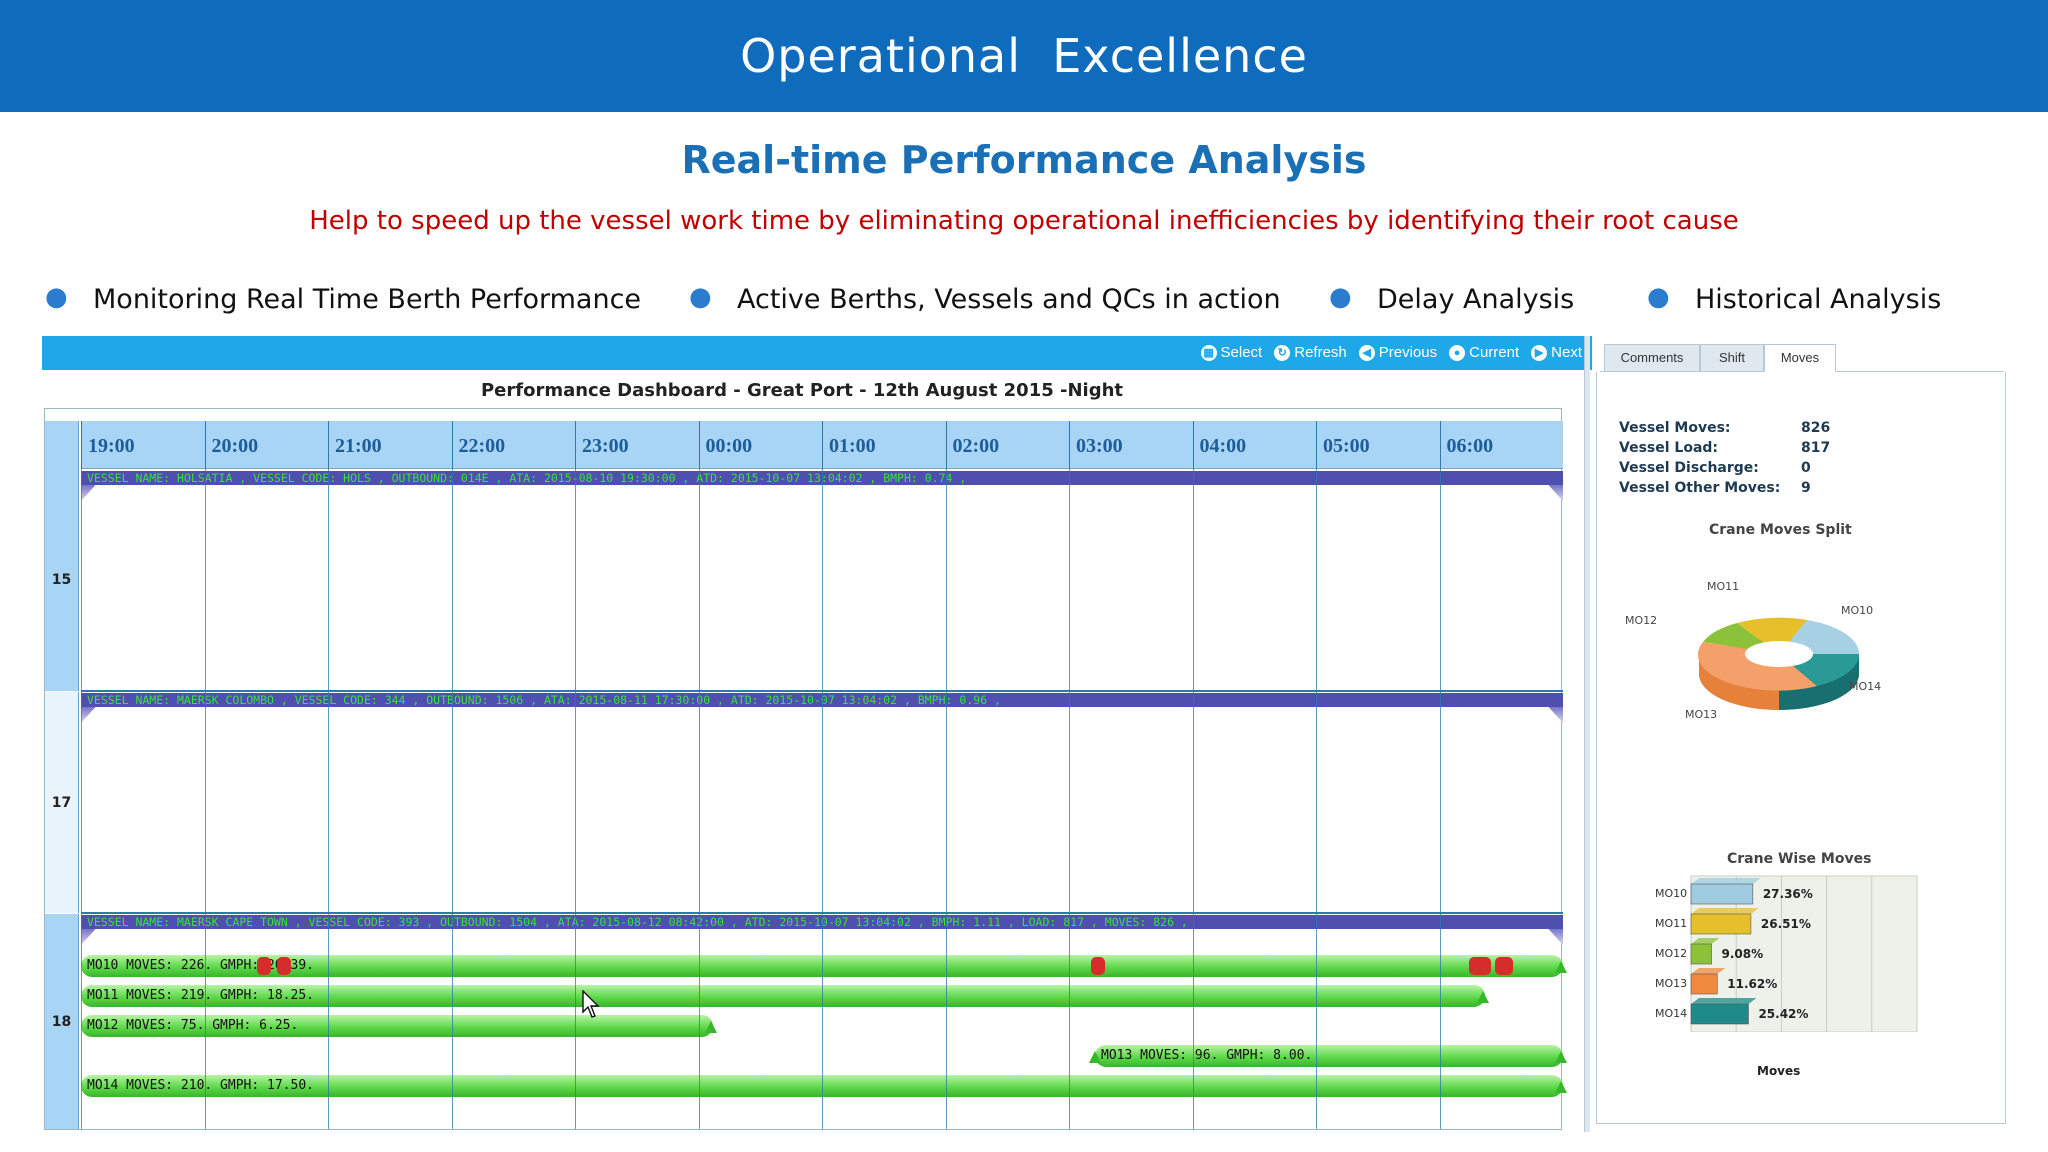  I want to click on slide-banner: Operational Excellence, so click(1024, 56).